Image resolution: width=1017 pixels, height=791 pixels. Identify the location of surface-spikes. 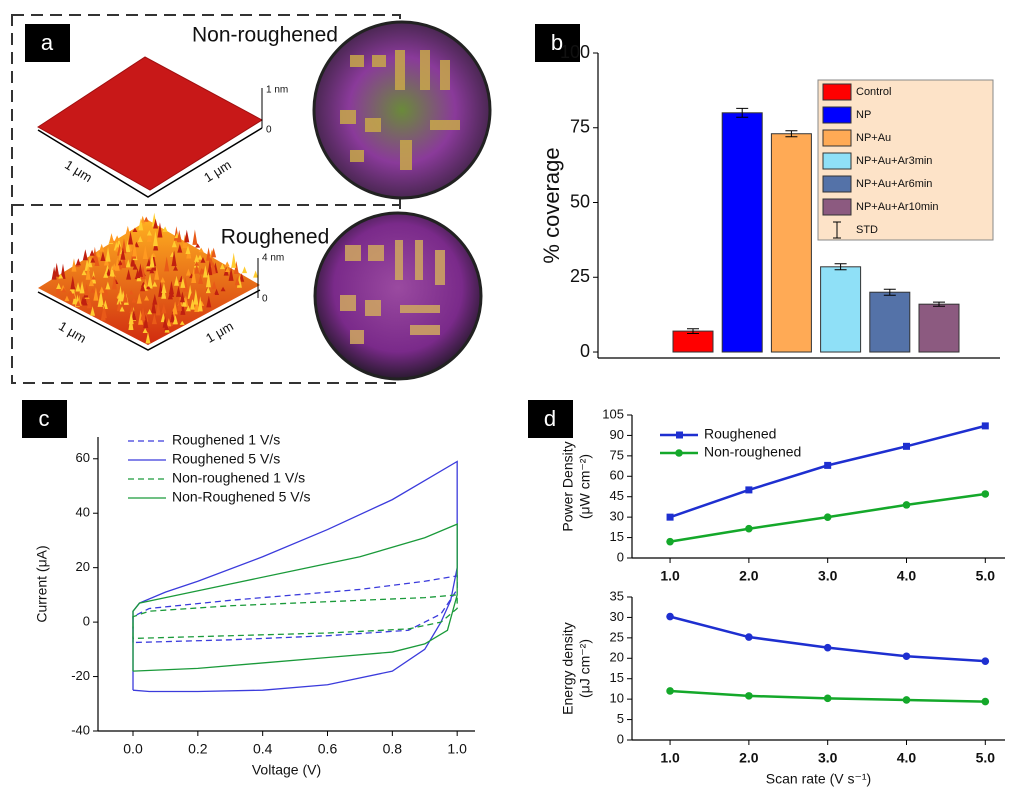
(155, 278).